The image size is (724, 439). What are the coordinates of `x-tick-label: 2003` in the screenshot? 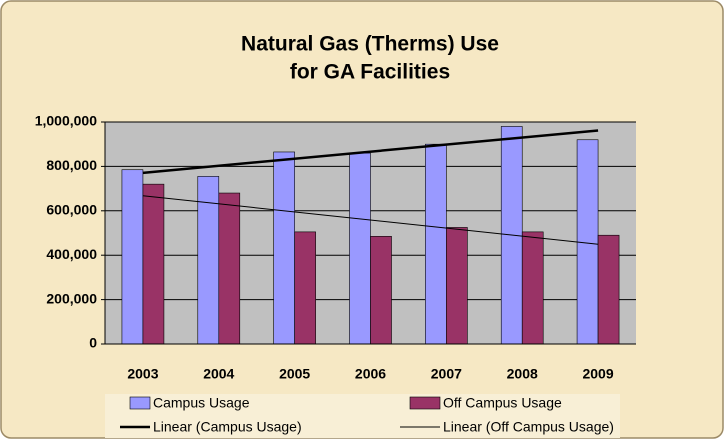 It's located at (142, 374).